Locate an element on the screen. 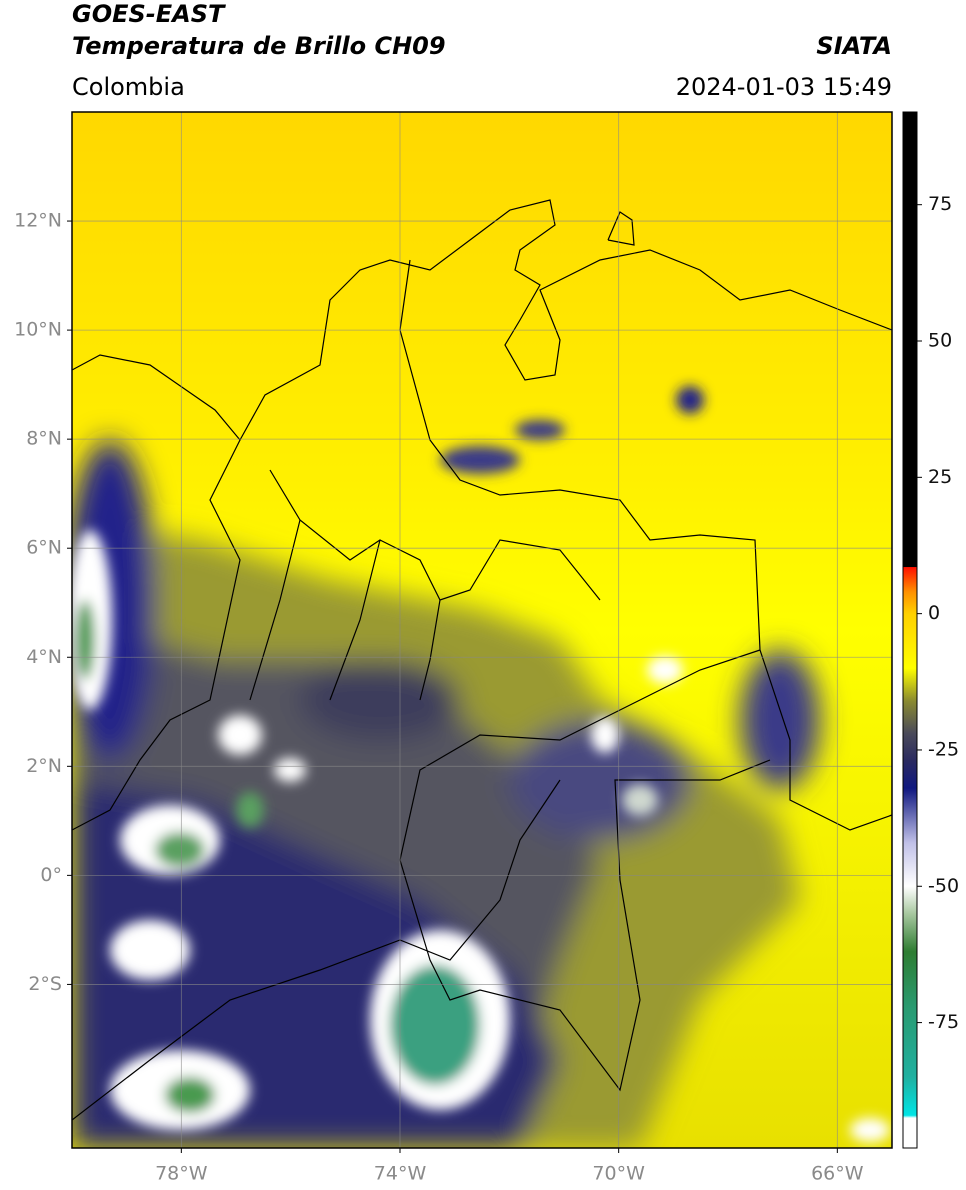  lat-tick-label: 6°N is located at coordinates (44, 548).